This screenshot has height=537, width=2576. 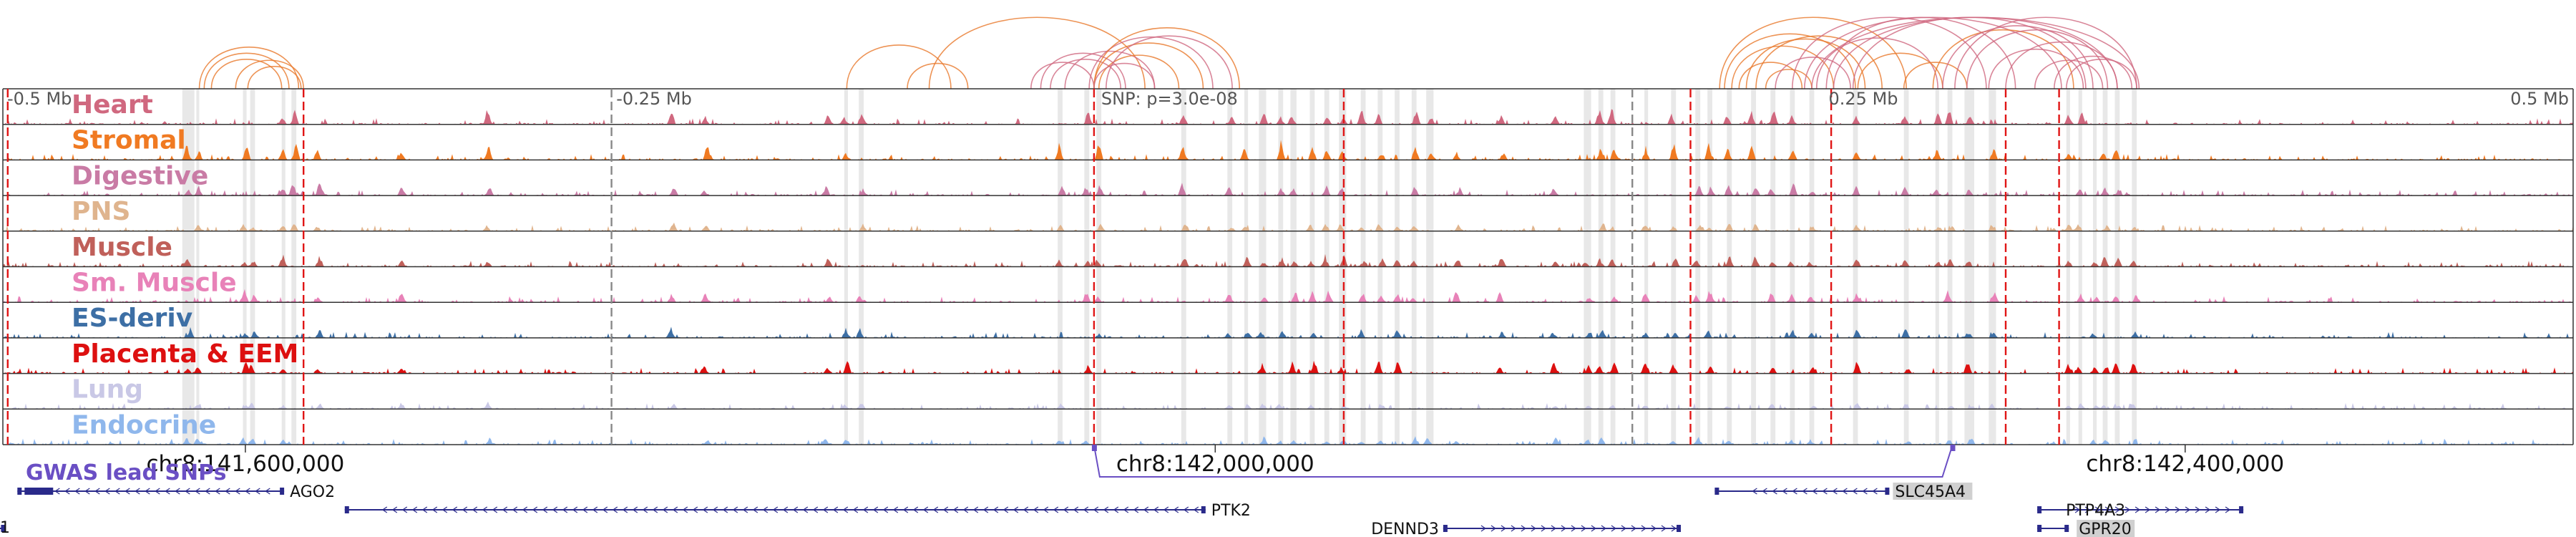 What do you see at coordinates (1215, 464) in the screenshot?
I see `coordinate-label: chr8:142,000,000` at bounding box center [1215, 464].